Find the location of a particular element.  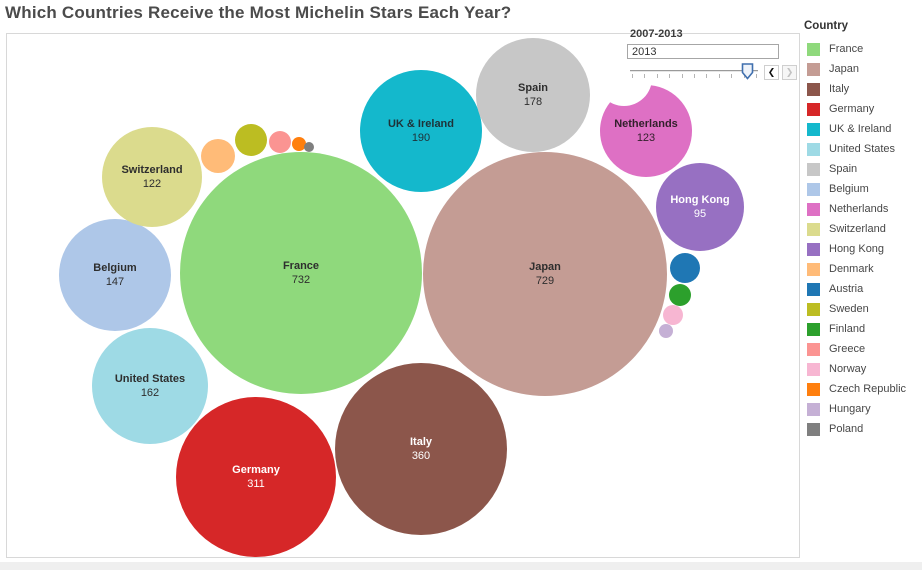

legend-item-germany: Germany is located at coordinates (862, 109).